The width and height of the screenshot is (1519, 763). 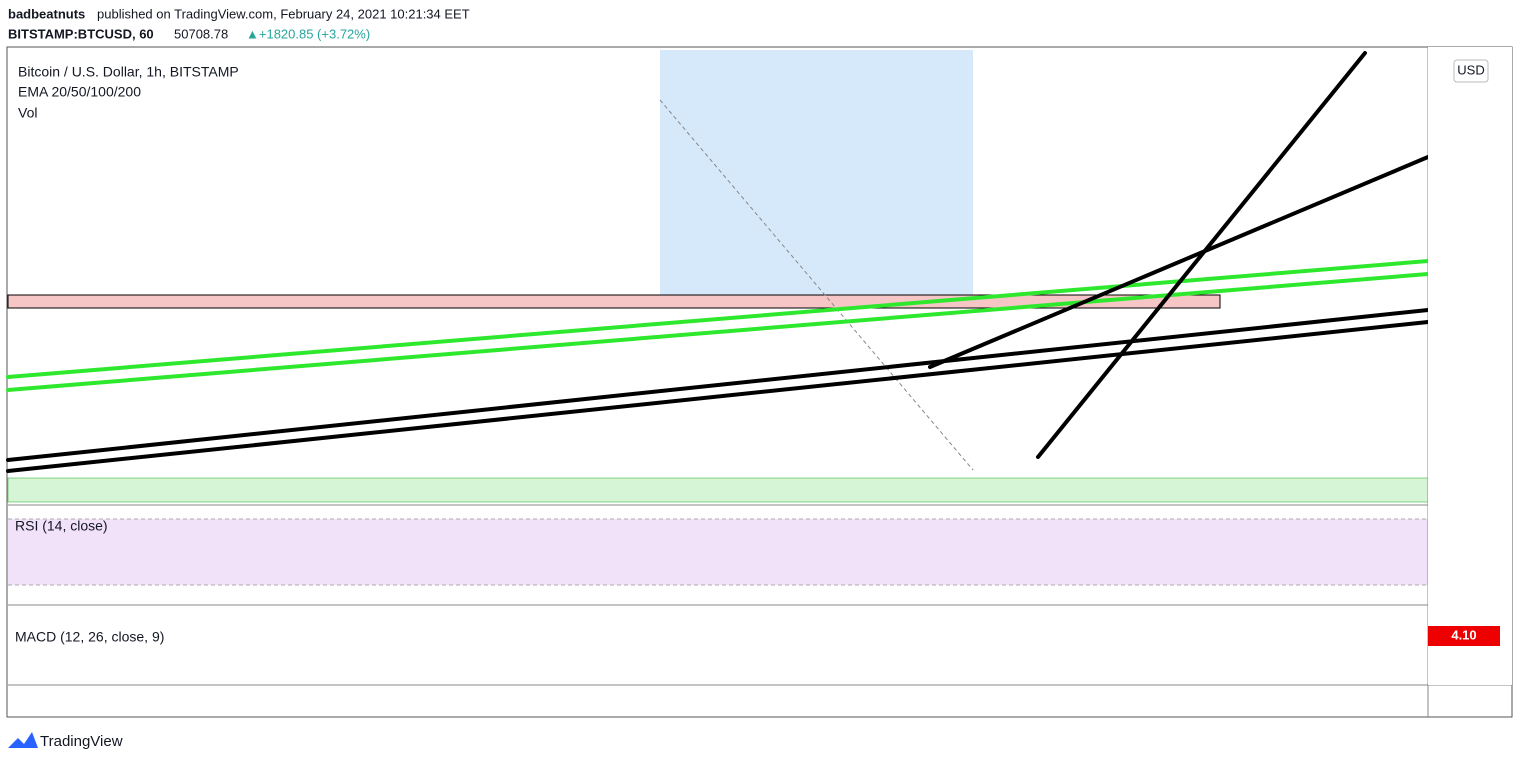 I want to click on volume-label: Vol, so click(x=27, y=113).